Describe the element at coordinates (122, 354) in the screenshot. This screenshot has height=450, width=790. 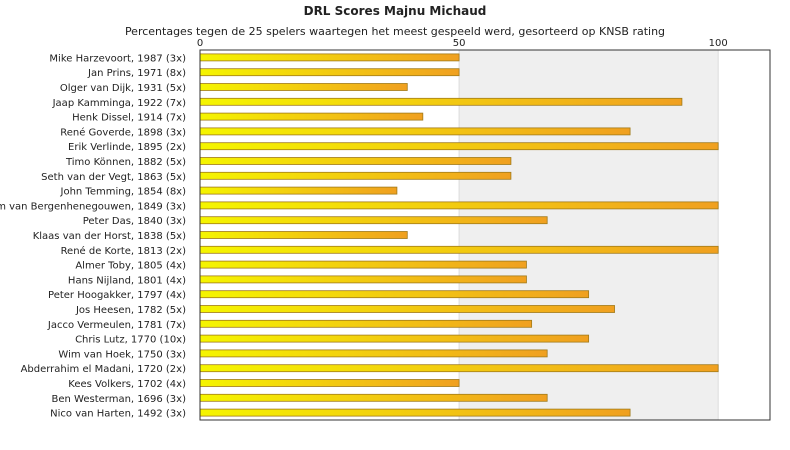
I see `y-tick-label: Wim van Hoek, 1750 (3x)` at that location.